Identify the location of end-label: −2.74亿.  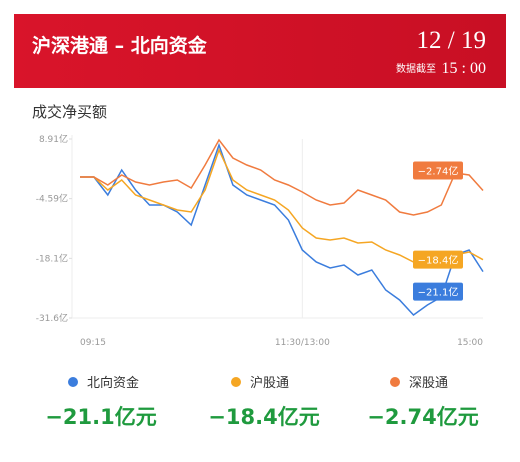
(438, 170).